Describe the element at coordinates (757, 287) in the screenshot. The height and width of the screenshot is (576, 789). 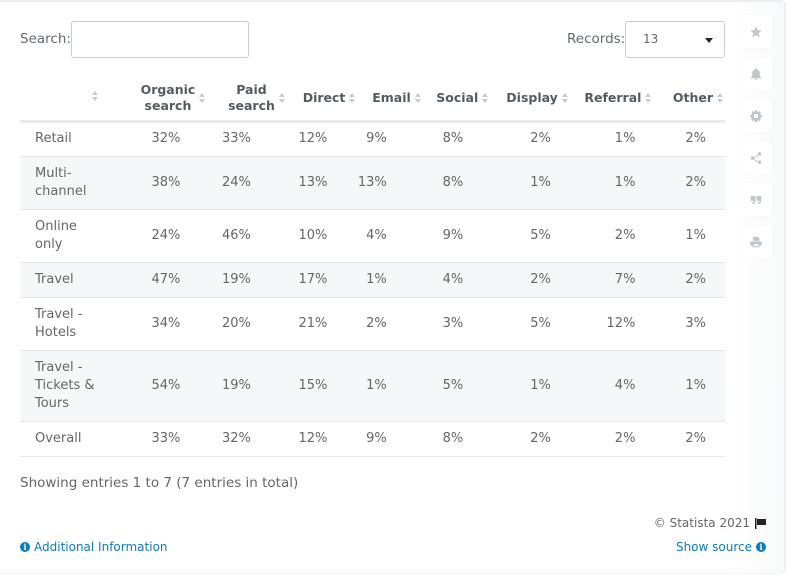
I see `side-toolbar-background` at that location.